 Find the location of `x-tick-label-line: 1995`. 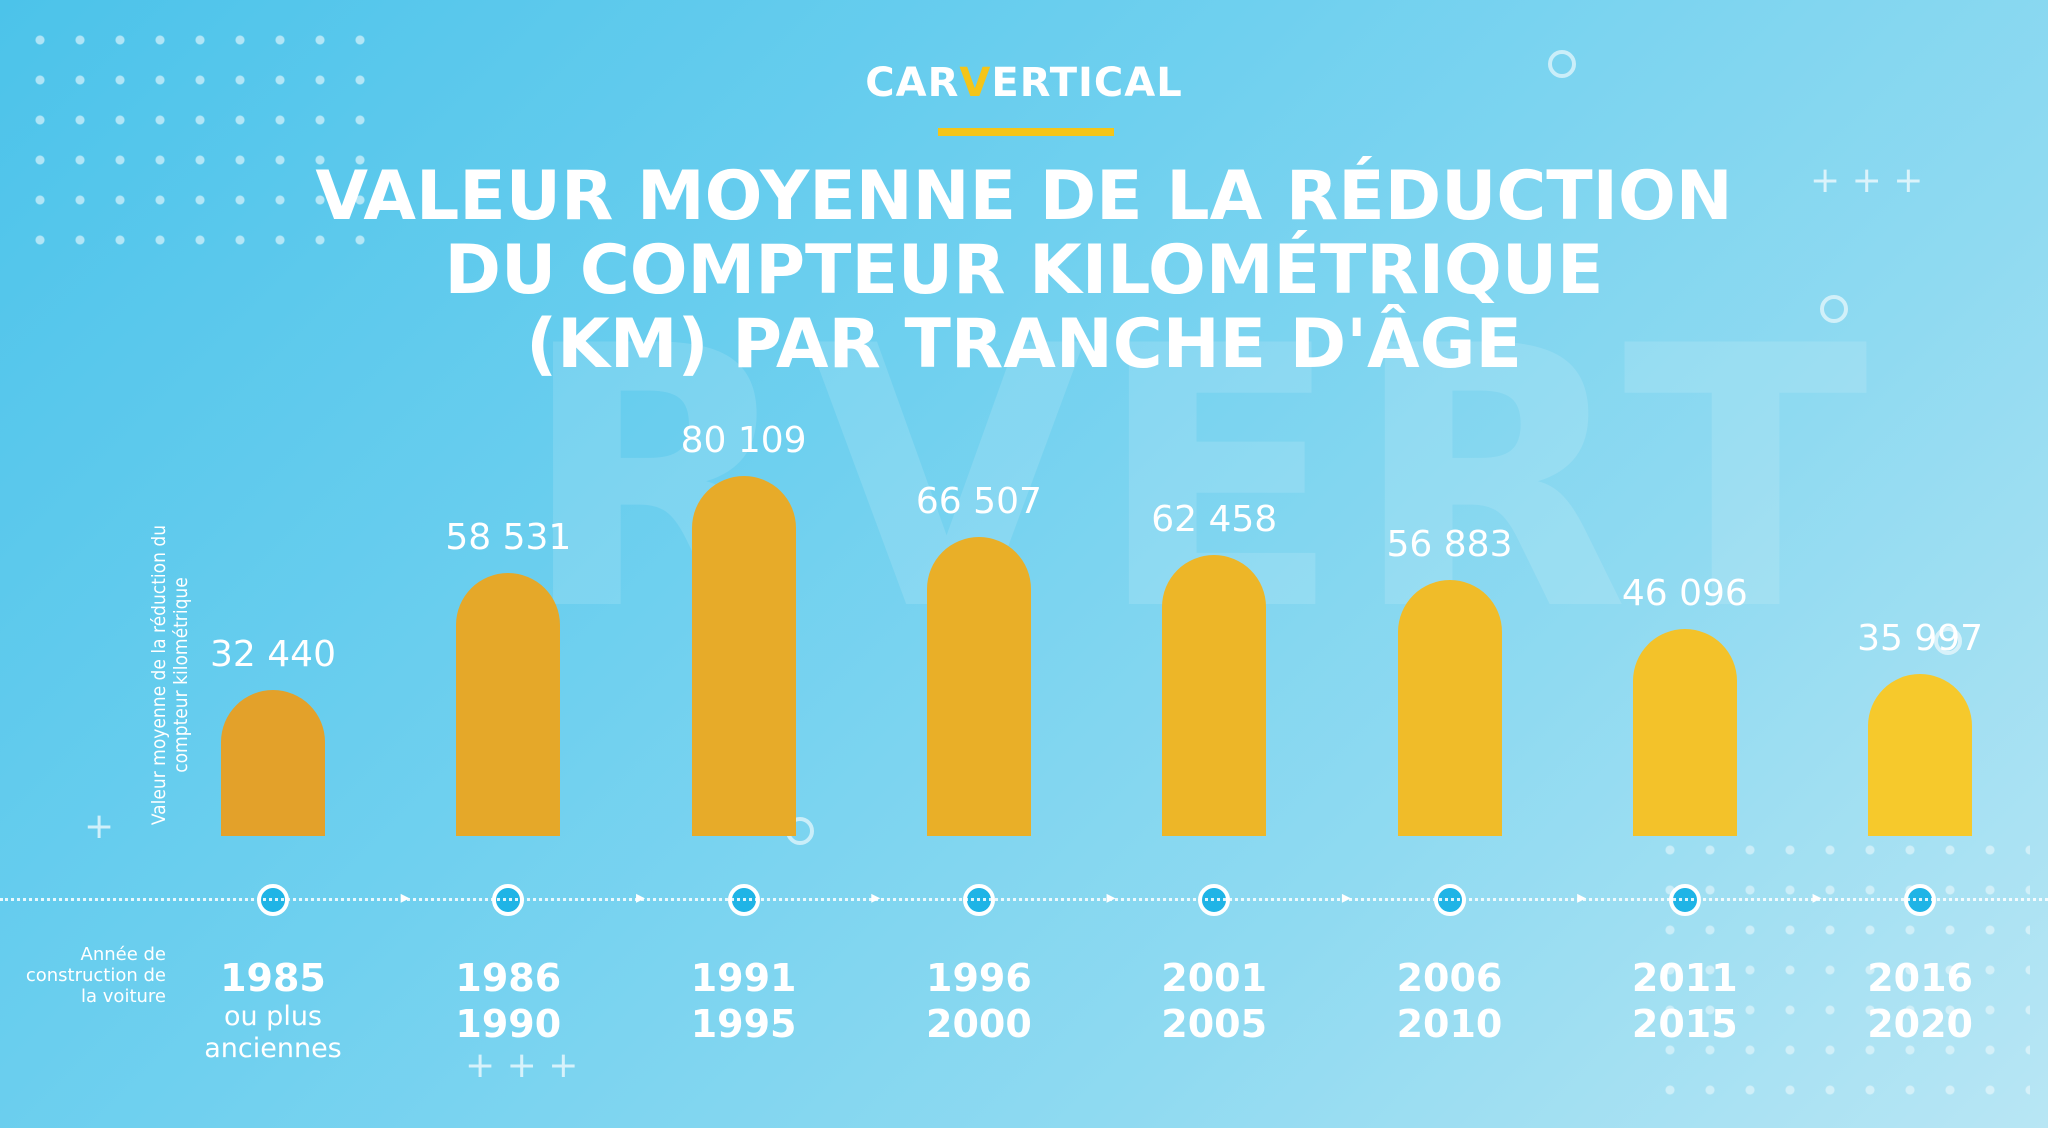

x-tick-label-line: 1995 is located at coordinates (743, 1024).